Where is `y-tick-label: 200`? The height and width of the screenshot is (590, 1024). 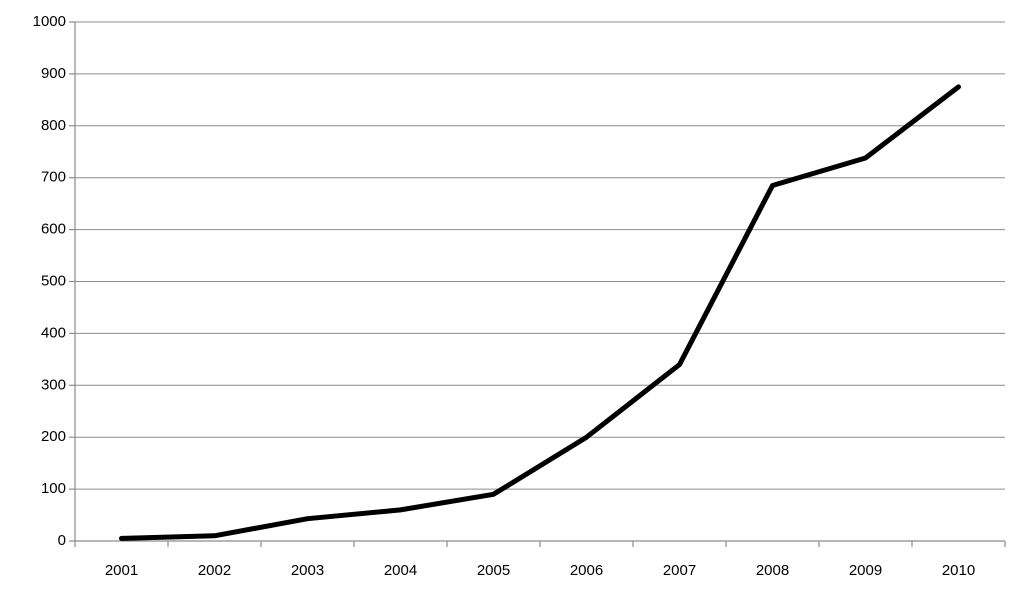 y-tick-label: 200 is located at coordinates (53, 436).